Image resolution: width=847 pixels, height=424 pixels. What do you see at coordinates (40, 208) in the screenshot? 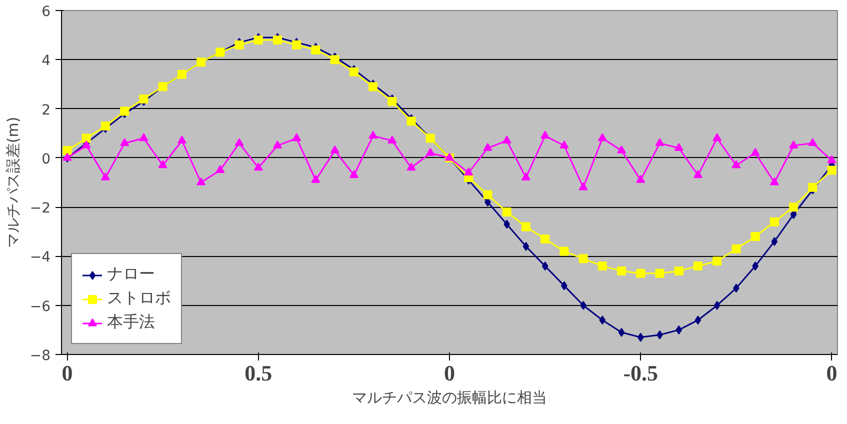
I see `y-tick-label: −2` at bounding box center [40, 208].